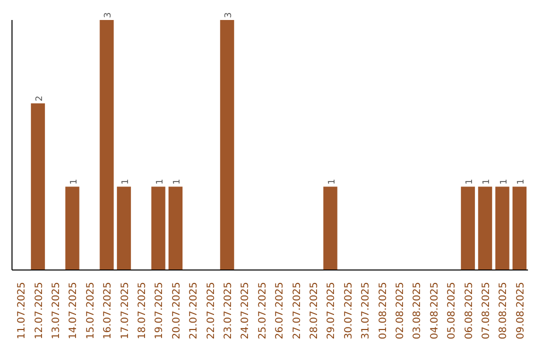 The image size is (540, 340). Describe the element at coordinates (297, 311) in the screenshot. I see `x-tick-label: 27.07.2025` at that location.